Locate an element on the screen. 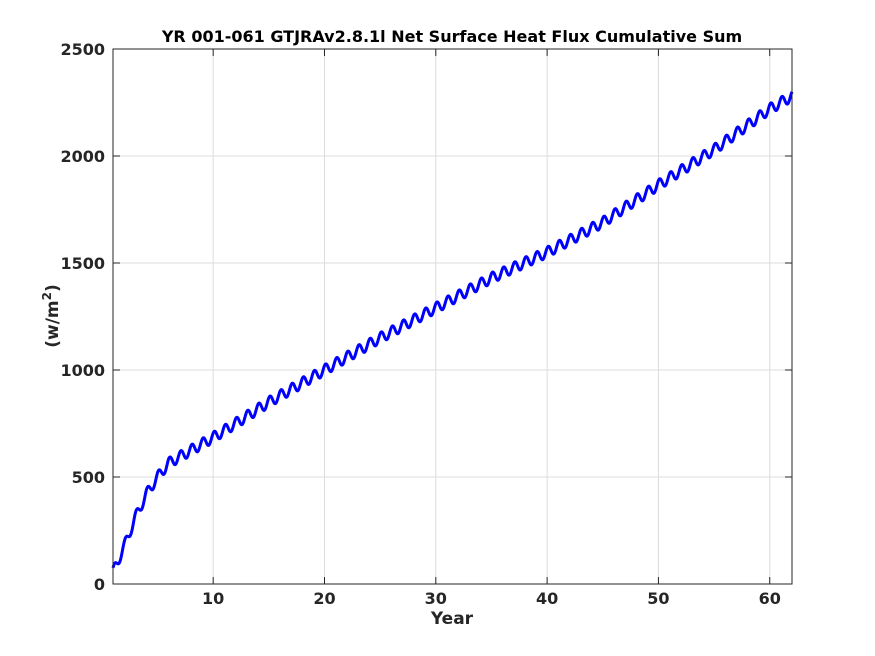 The width and height of the screenshot is (875, 656). x-tick-label: 50 is located at coordinates (658, 598).